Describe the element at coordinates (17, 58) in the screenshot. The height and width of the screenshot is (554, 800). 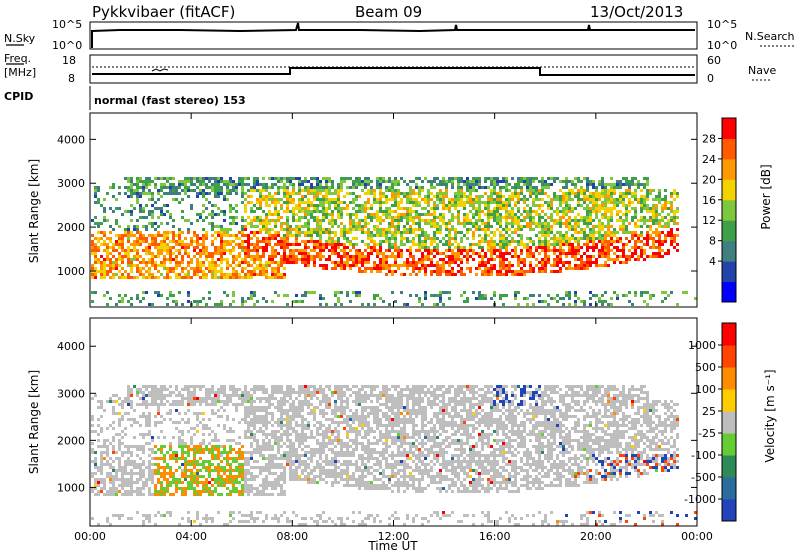
I see `freq-label: Freq.` at that location.